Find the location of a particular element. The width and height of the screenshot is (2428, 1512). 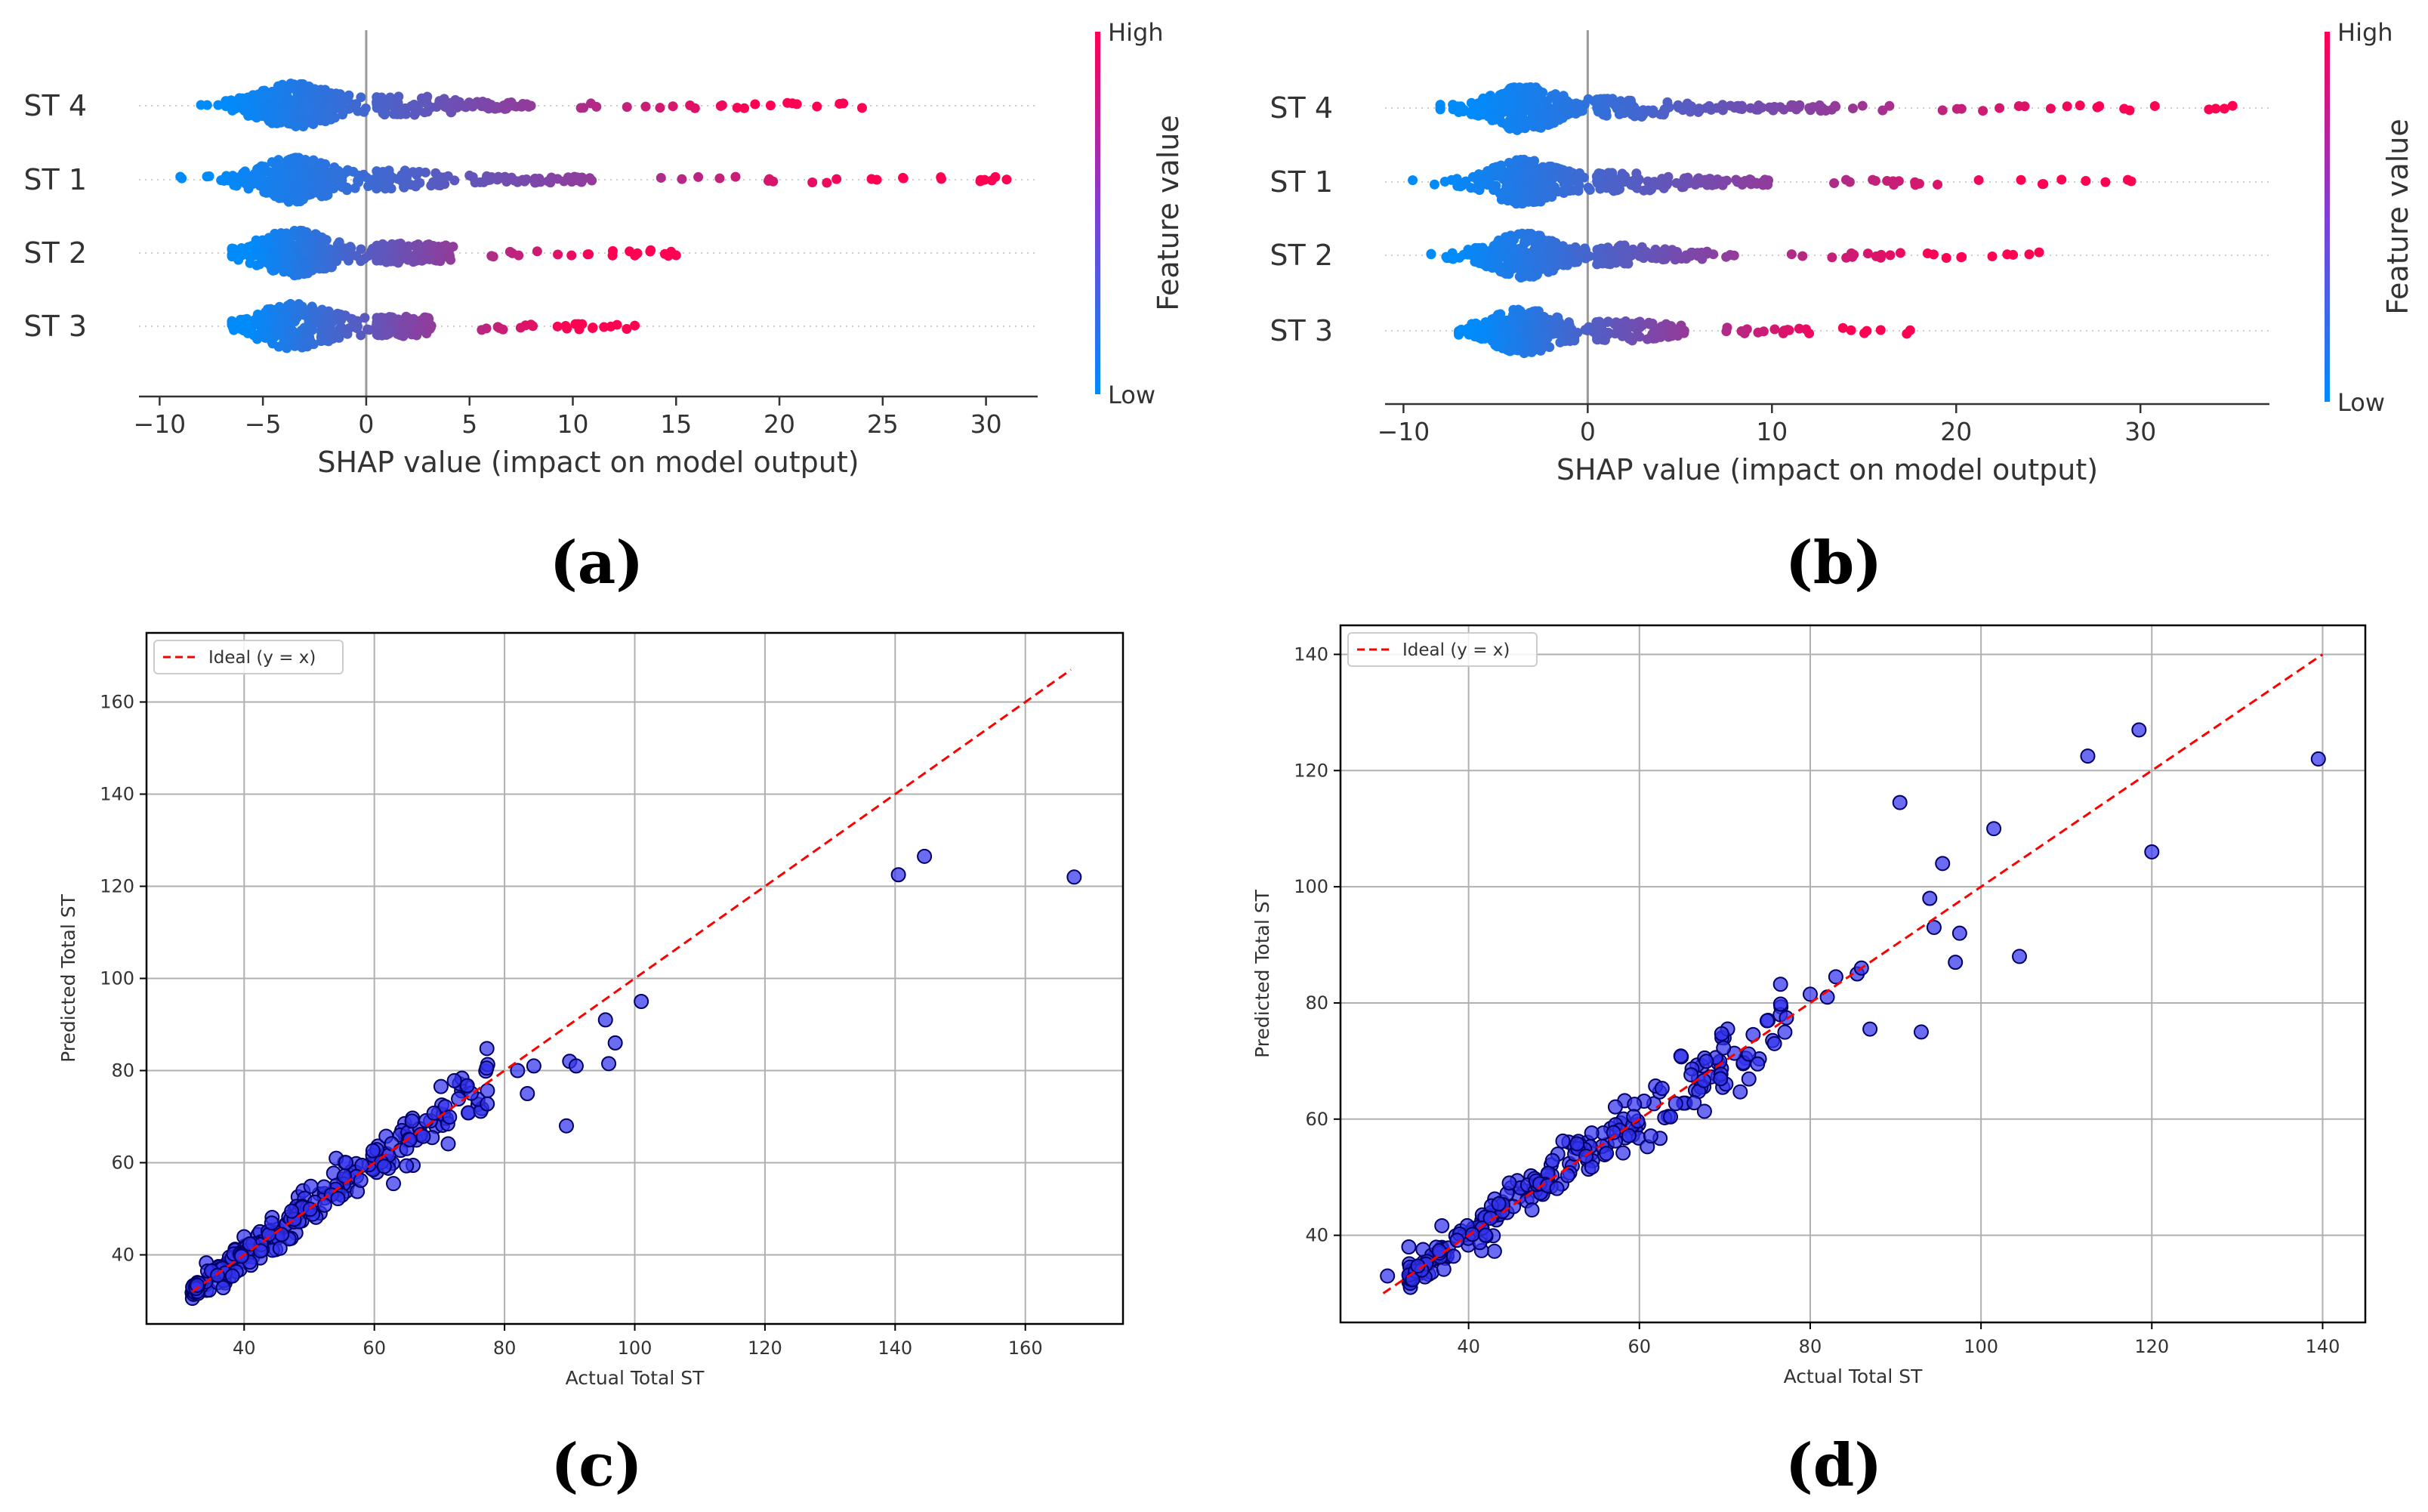

x-tick-label-c: 140 is located at coordinates (895, 1349).